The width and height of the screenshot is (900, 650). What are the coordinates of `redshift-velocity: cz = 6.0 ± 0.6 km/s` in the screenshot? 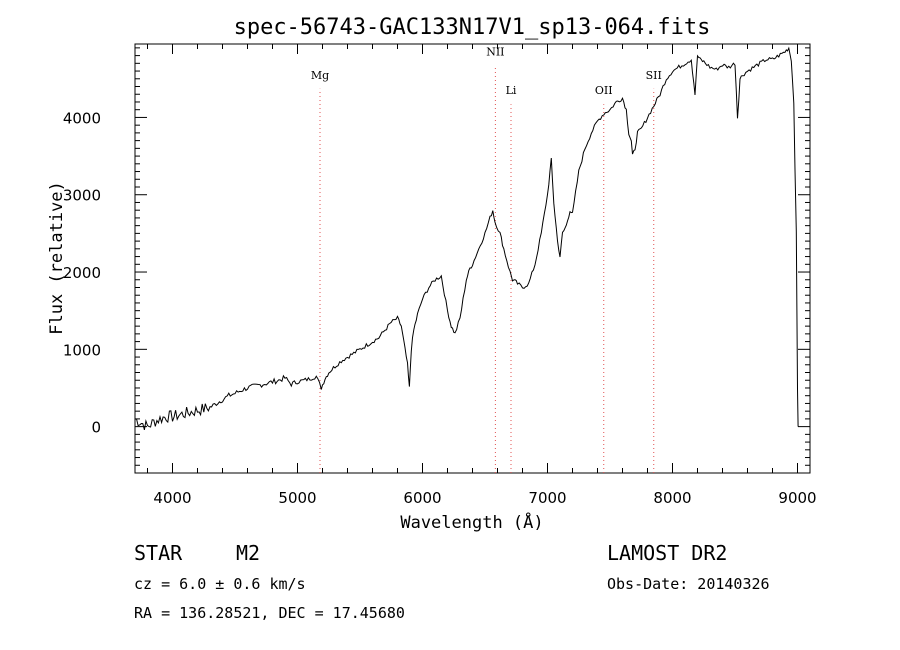 It's located at (220, 584).